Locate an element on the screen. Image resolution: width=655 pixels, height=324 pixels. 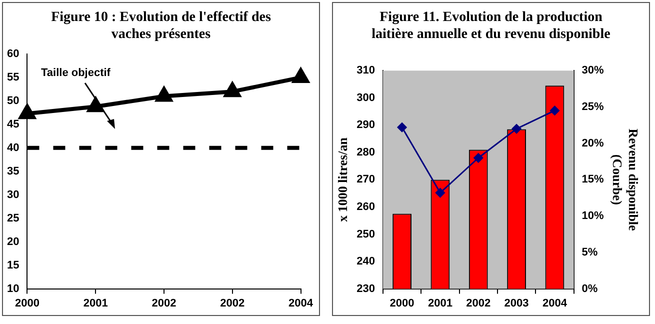
y-tick-label: 250 is located at coordinates (365, 234).